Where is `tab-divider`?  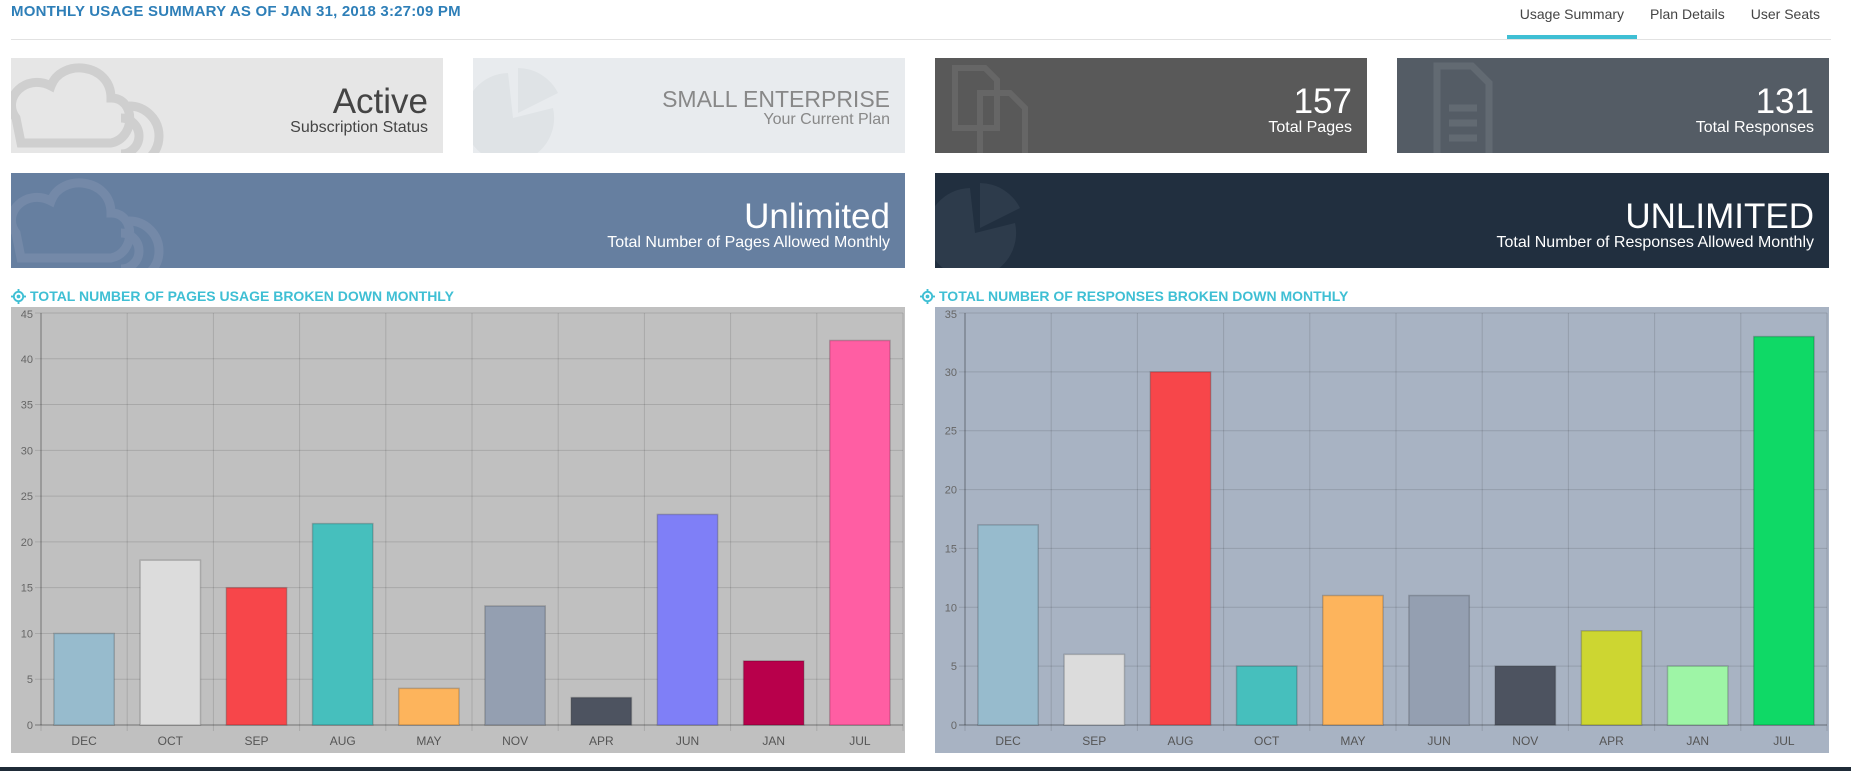
tab-divider is located at coordinates (921, 39).